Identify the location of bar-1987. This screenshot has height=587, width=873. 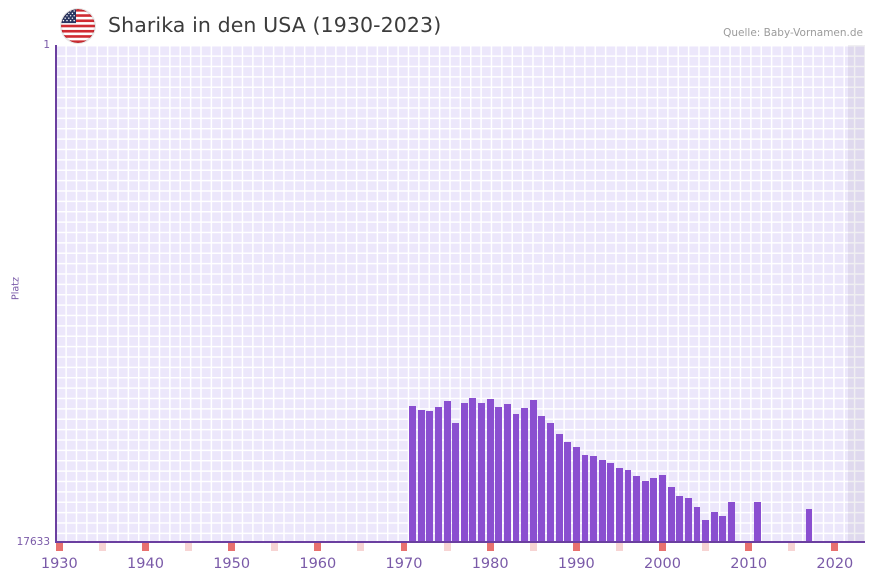
(550, 482).